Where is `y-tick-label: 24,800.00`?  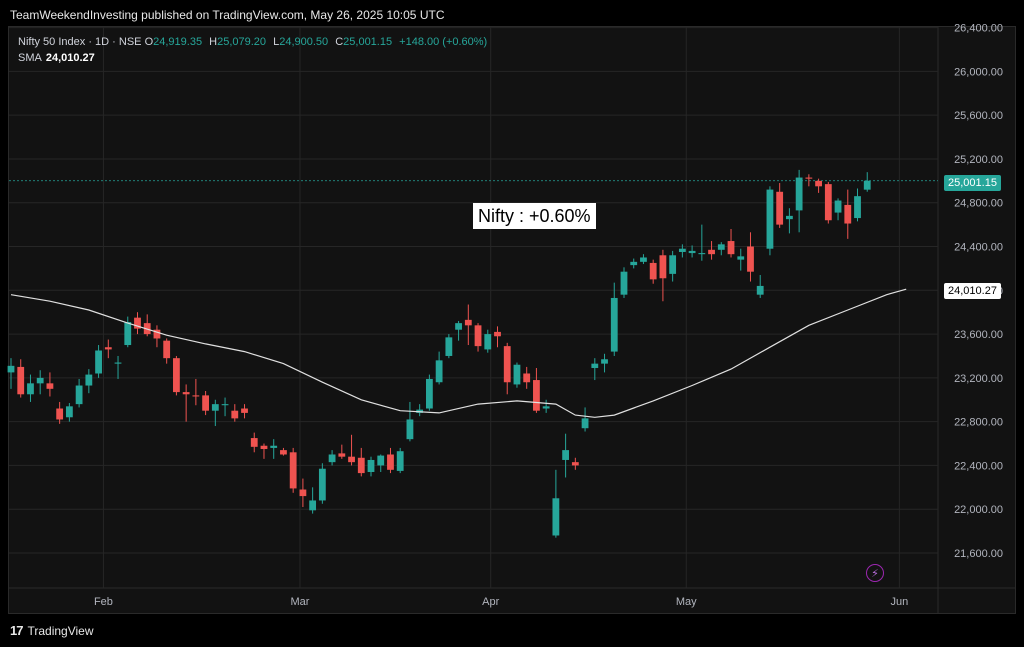
y-tick-label: 24,800.00 is located at coordinates (978, 204).